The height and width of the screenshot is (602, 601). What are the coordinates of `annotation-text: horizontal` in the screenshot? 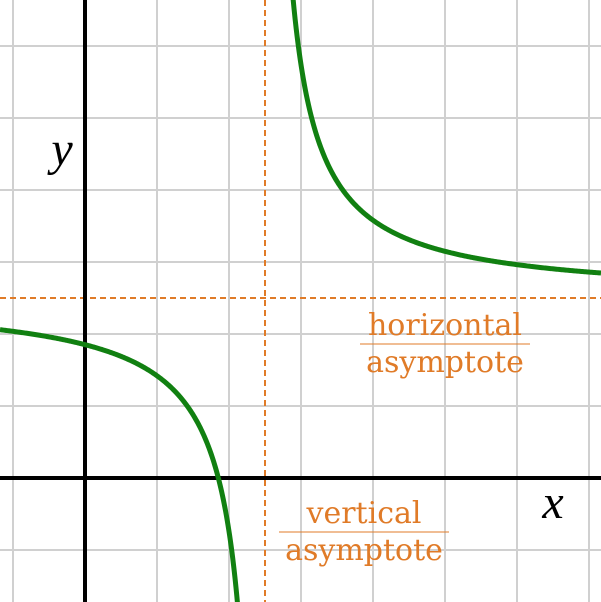 It's located at (445, 325).